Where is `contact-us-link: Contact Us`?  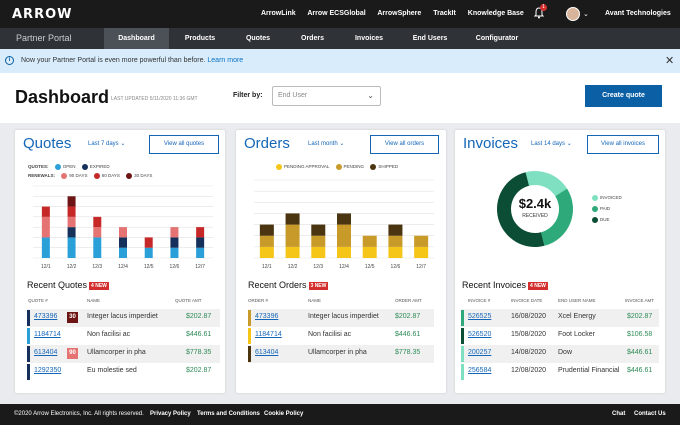
contact-us-link: Contact Us is located at coordinates (650, 414).